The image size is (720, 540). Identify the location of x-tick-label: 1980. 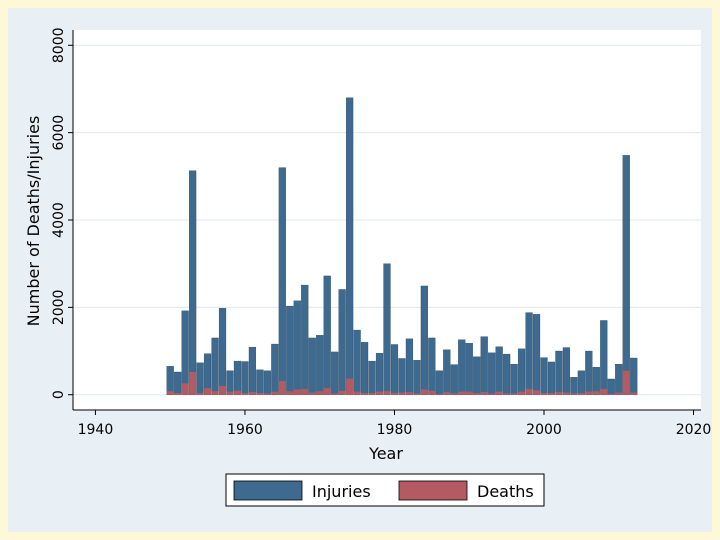
(395, 430).